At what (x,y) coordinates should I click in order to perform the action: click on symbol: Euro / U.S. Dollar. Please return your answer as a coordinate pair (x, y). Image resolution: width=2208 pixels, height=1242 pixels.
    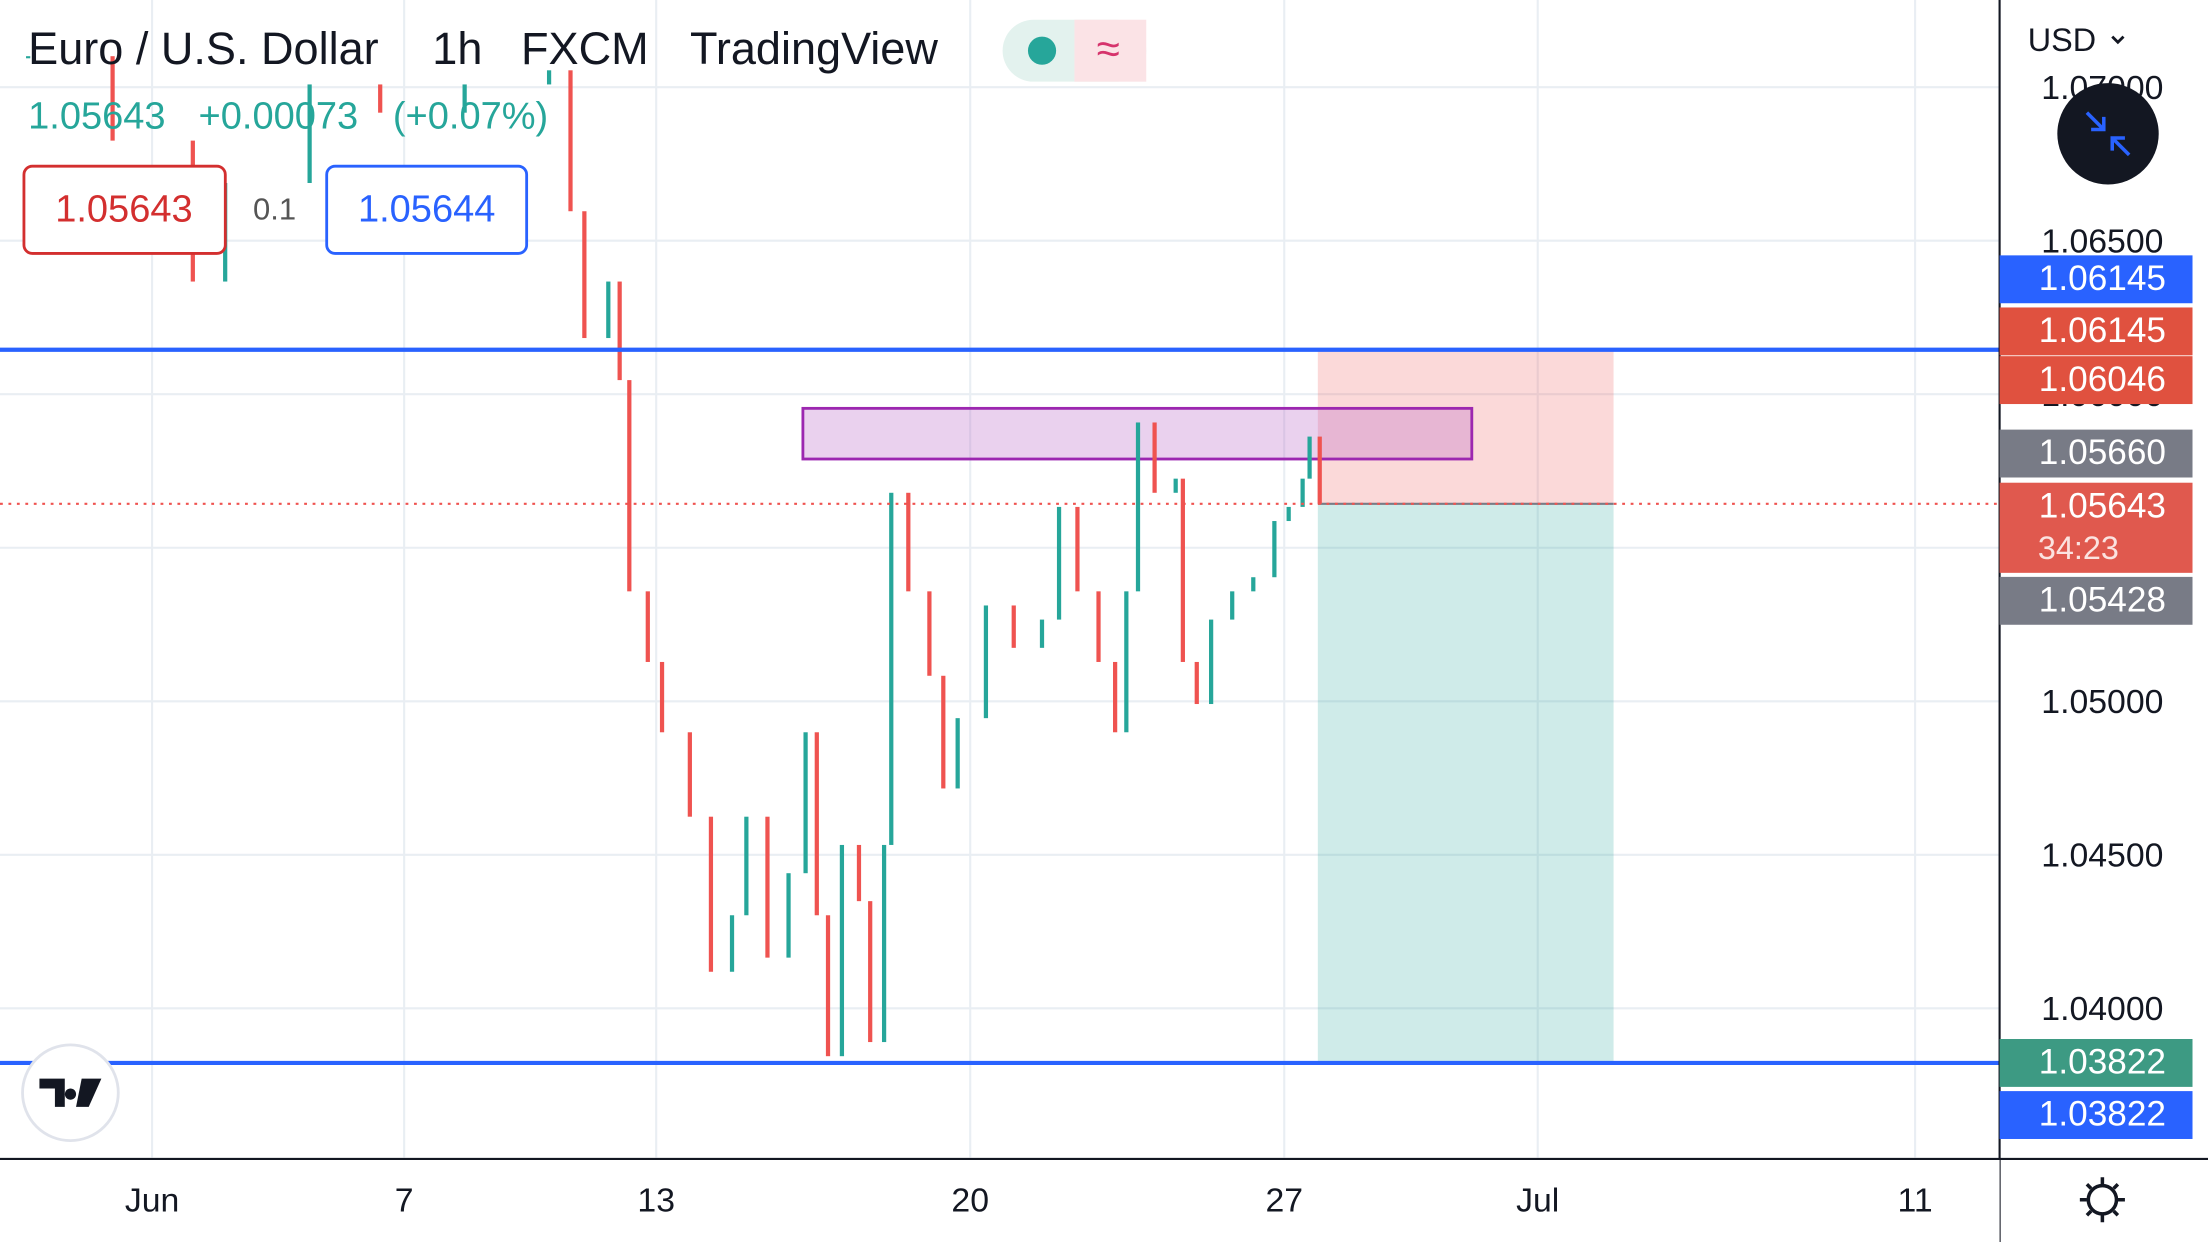
    Looking at the image, I should click on (203, 48).